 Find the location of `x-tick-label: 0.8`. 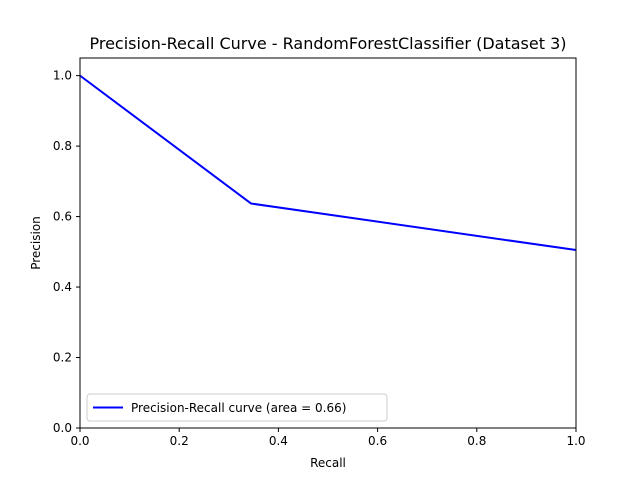

x-tick-label: 0.8 is located at coordinates (476, 441).